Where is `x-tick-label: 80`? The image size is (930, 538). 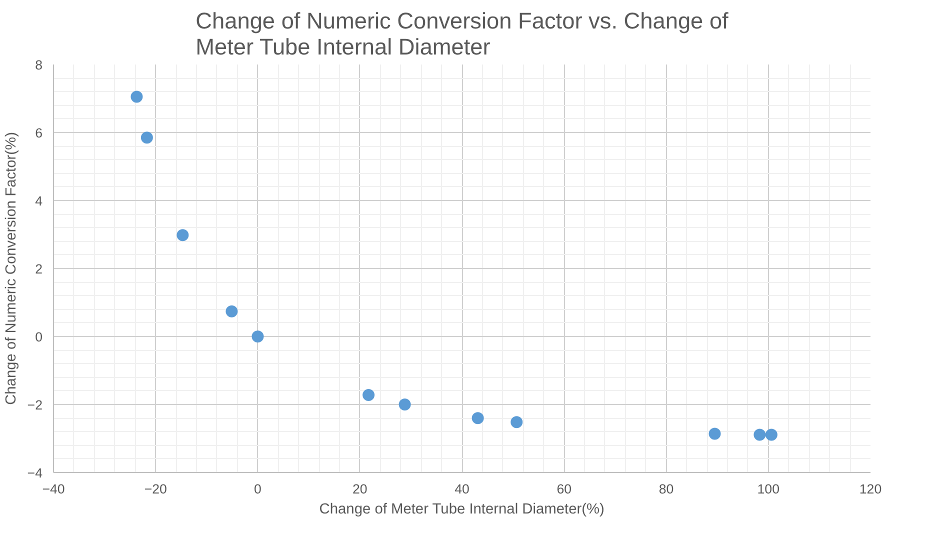 x-tick-label: 80 is located at coordinates (666, 489).